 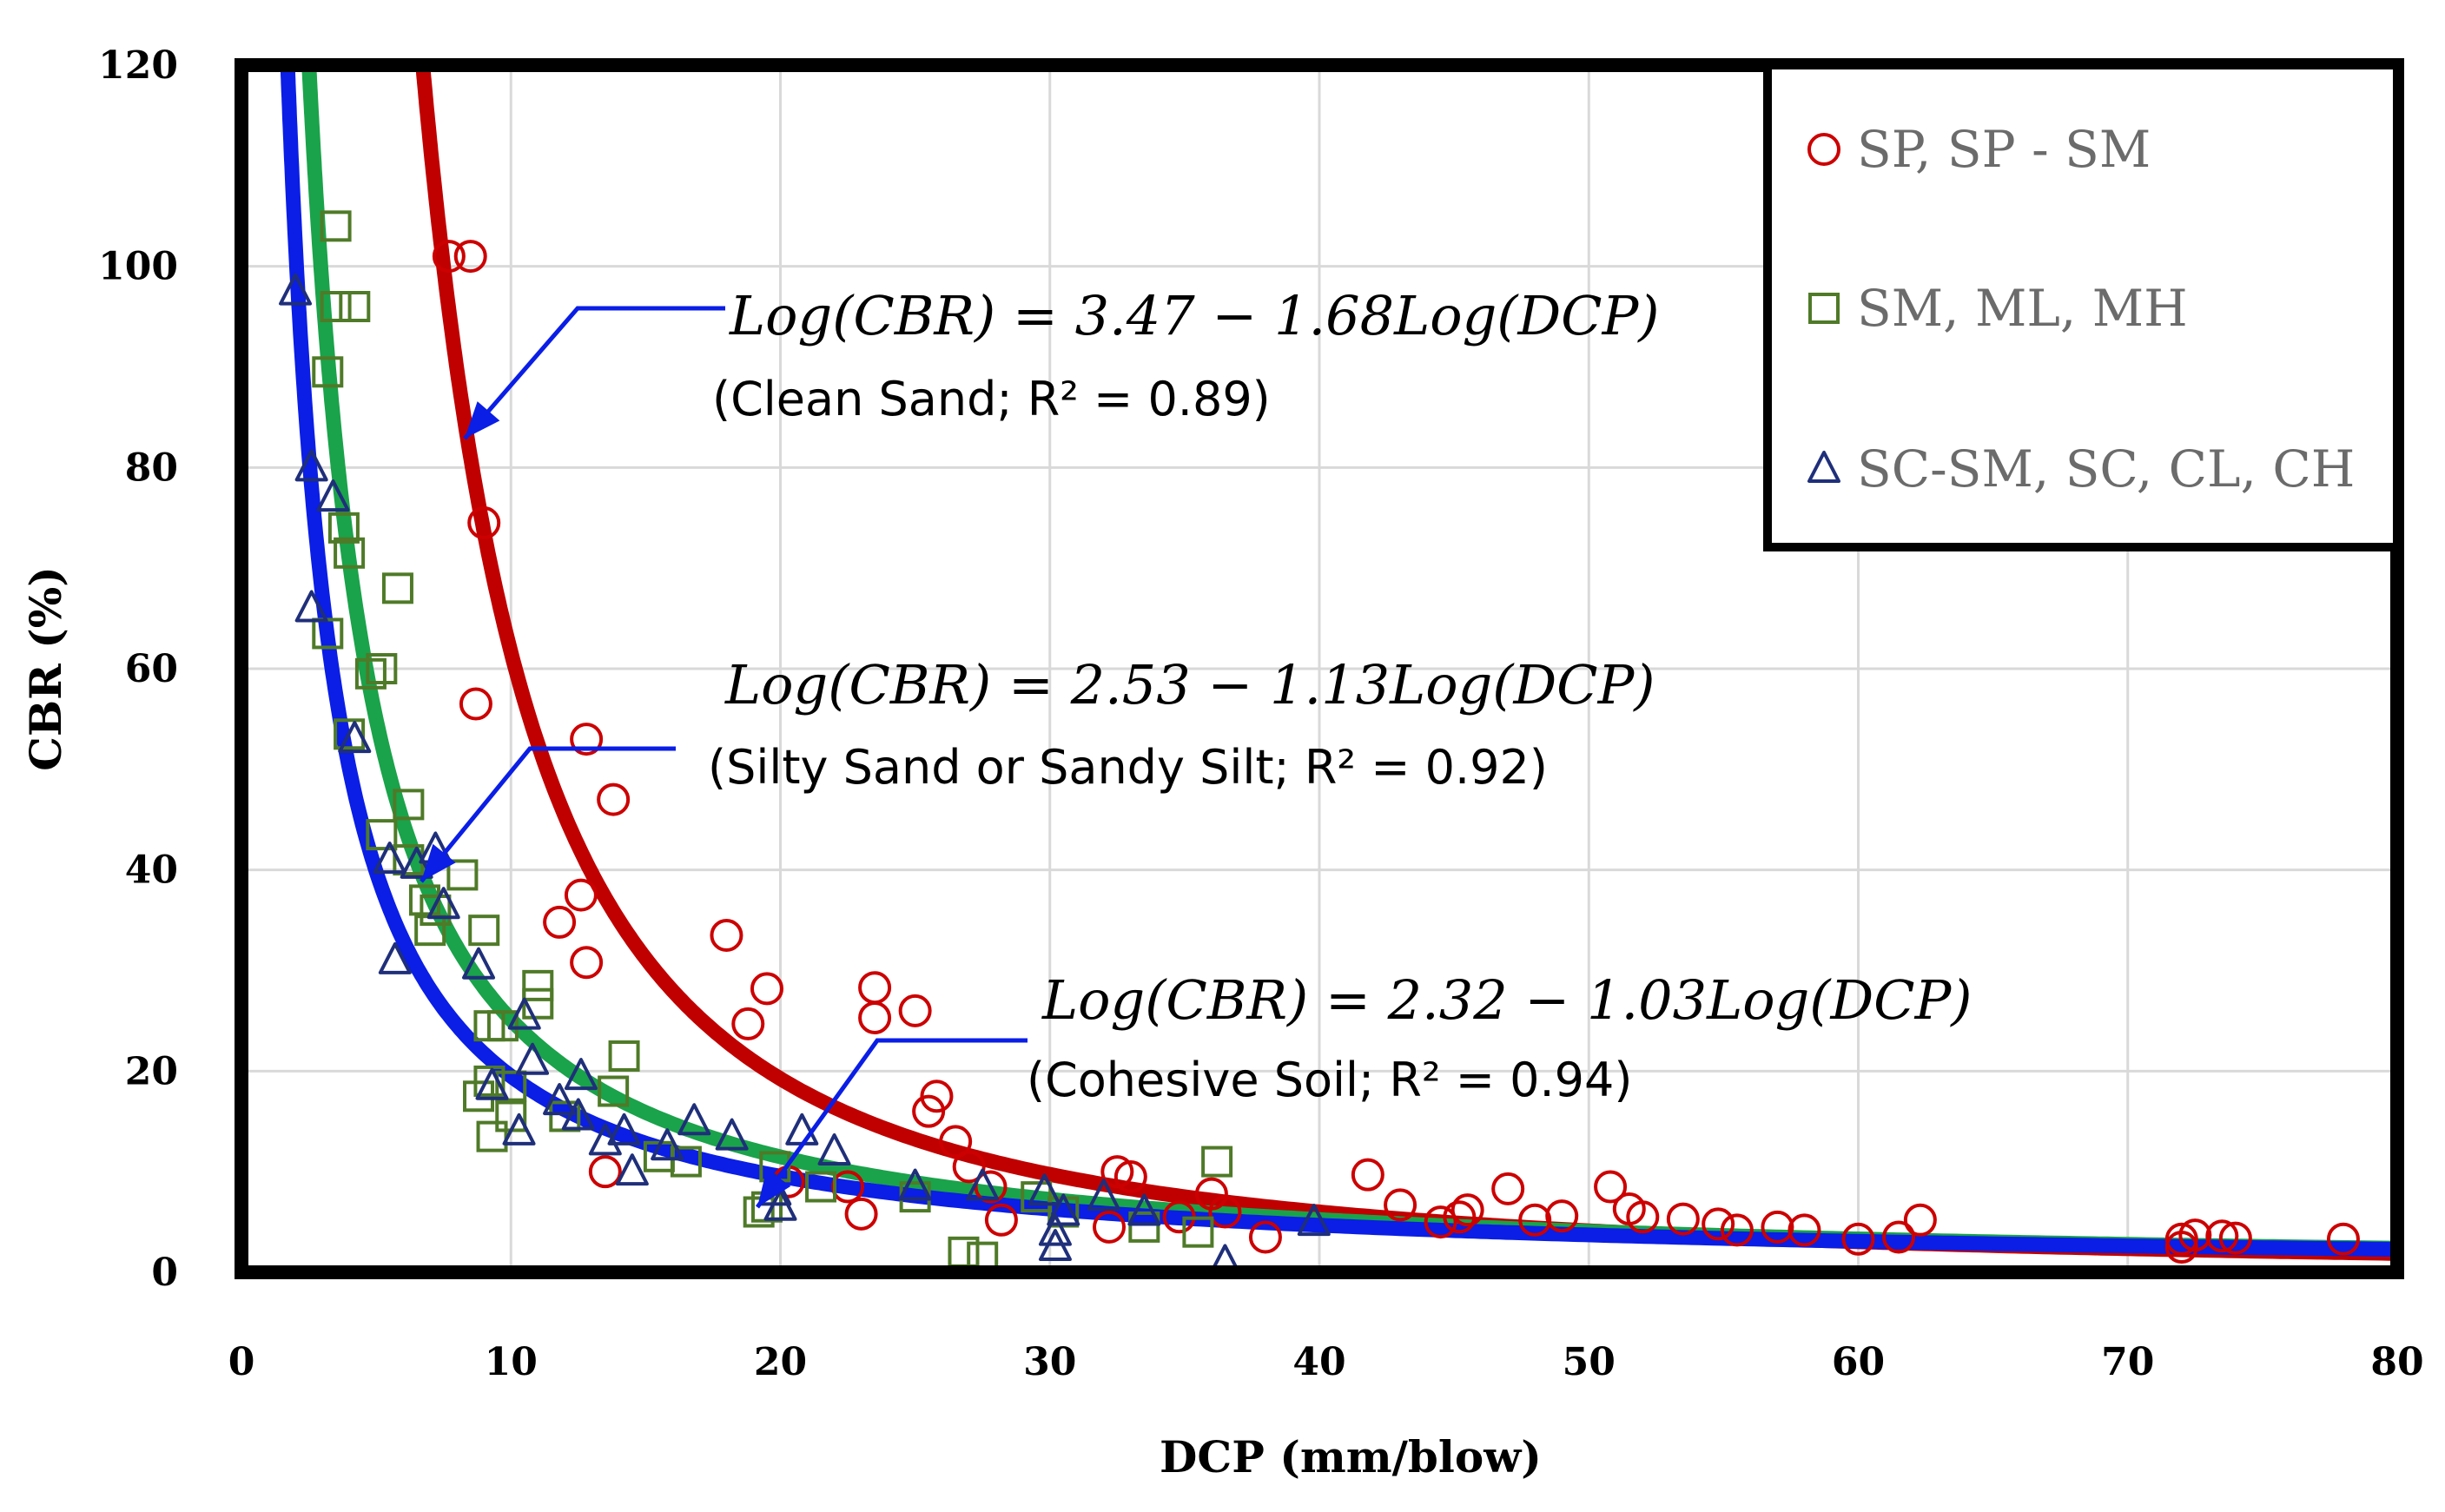 I want to click on y-tick-label-1: 20, so click(x=151, y=1071).